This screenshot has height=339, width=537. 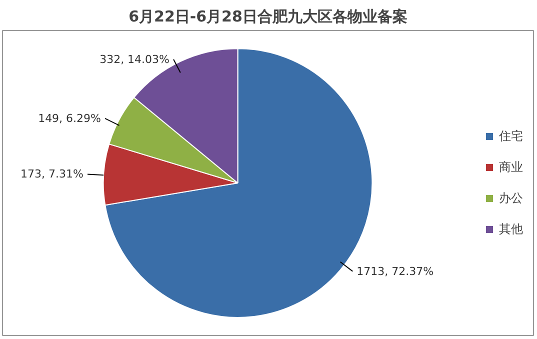 I want to click on chart-title: 6月22日-6月28日合肥九大区各物业备案, so click(x=268, y=17).